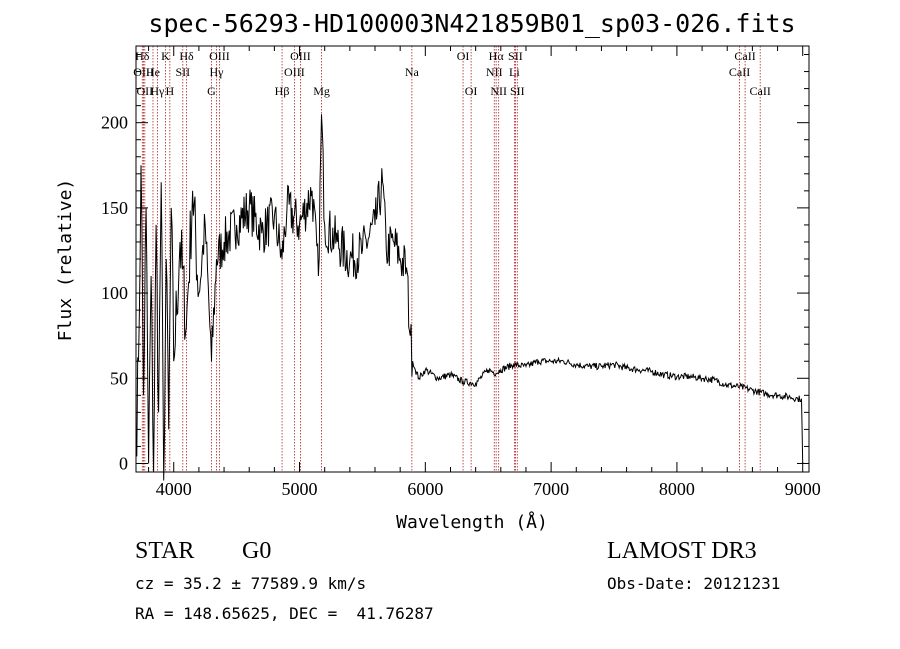  I want to click on survey-name: LAMOST DR3, so click(682, 551).